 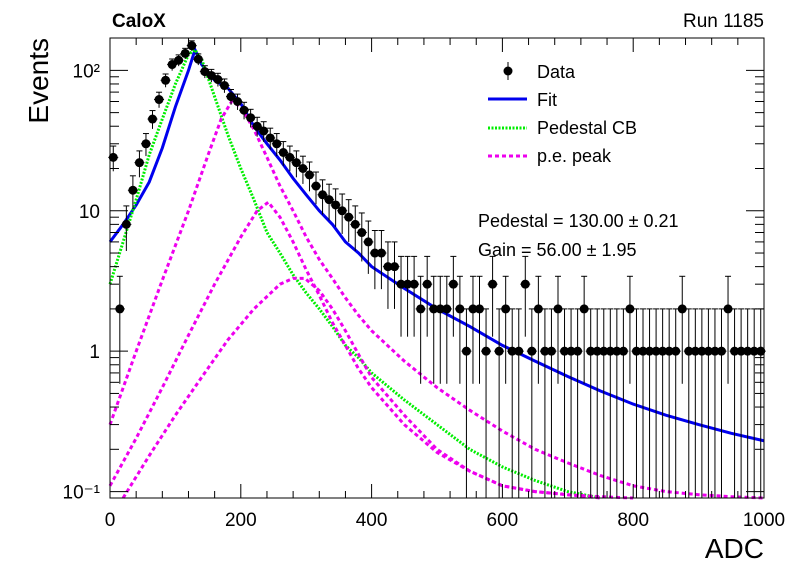 I want to click on legend-item-pe-peak: p.e. peak, so click(x=550, y=156).